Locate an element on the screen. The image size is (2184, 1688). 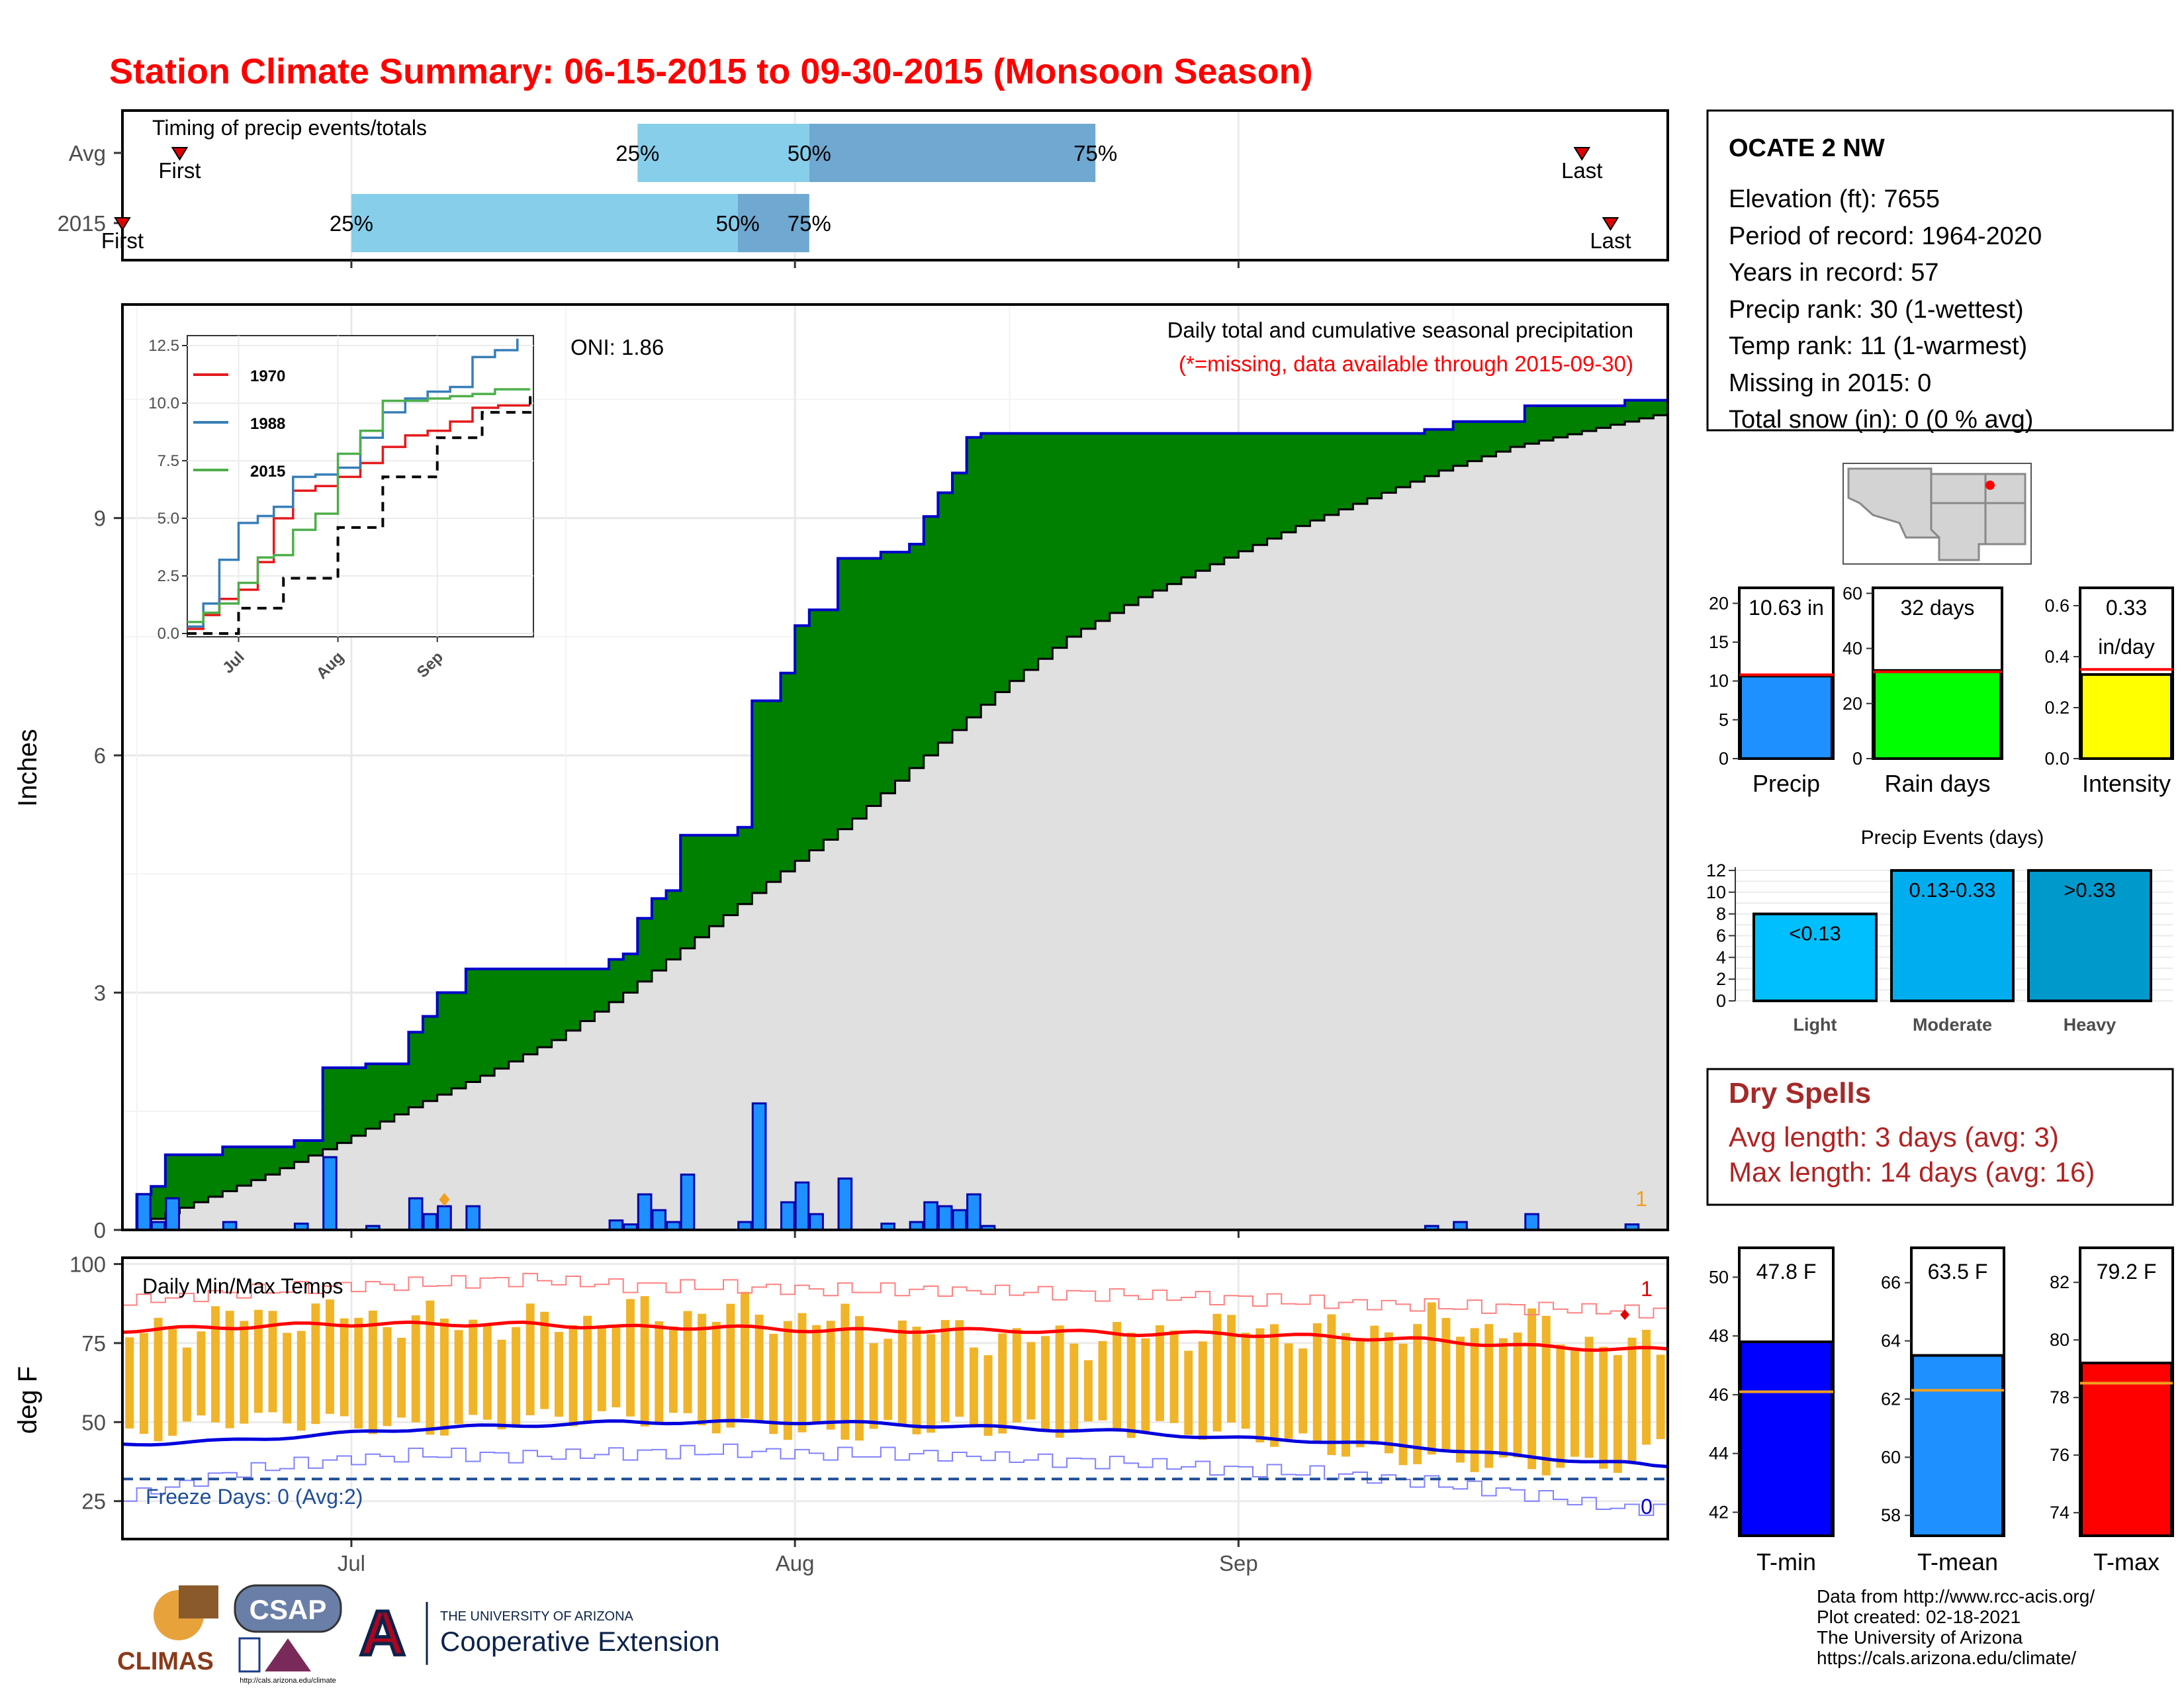
temp-layer: 25 50 75 100 Jul Aug Sep is located at coordinates (869, 1413).